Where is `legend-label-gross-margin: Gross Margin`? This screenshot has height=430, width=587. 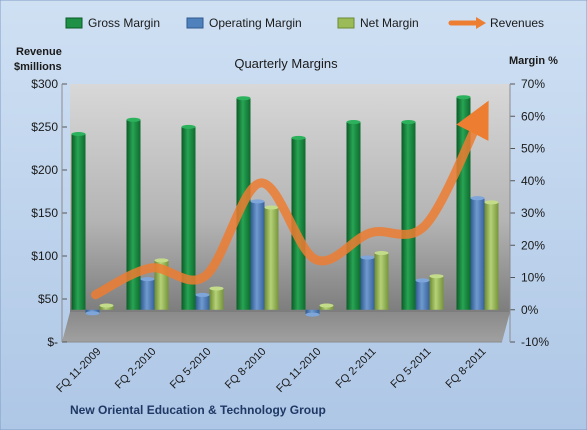 legend-label-gross-margin: Gross Margin is located at coordinates (124, 23).